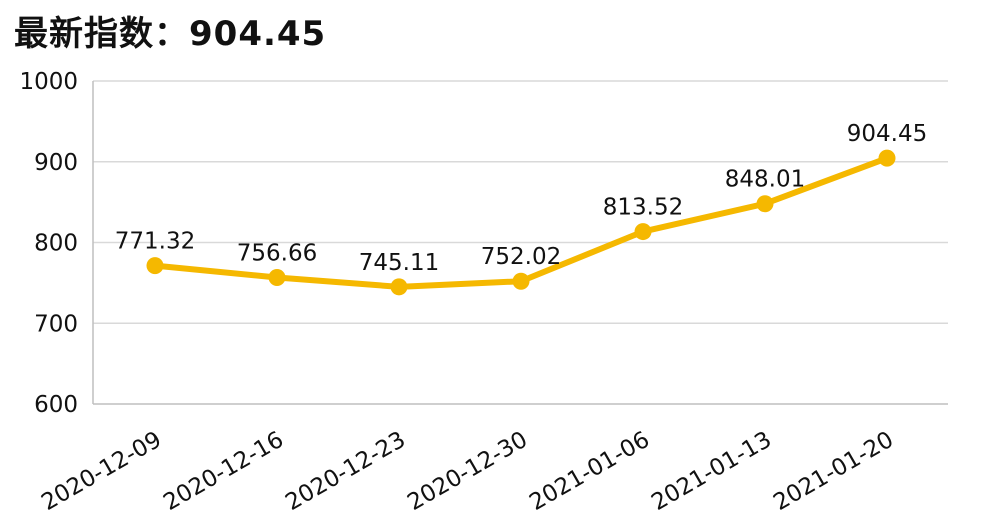 This screenshot has width=987, height=529. Describe the element at coordinates (223, 471) in the screenshot. I see `x-tick-label: 2020-12-16` at that location.